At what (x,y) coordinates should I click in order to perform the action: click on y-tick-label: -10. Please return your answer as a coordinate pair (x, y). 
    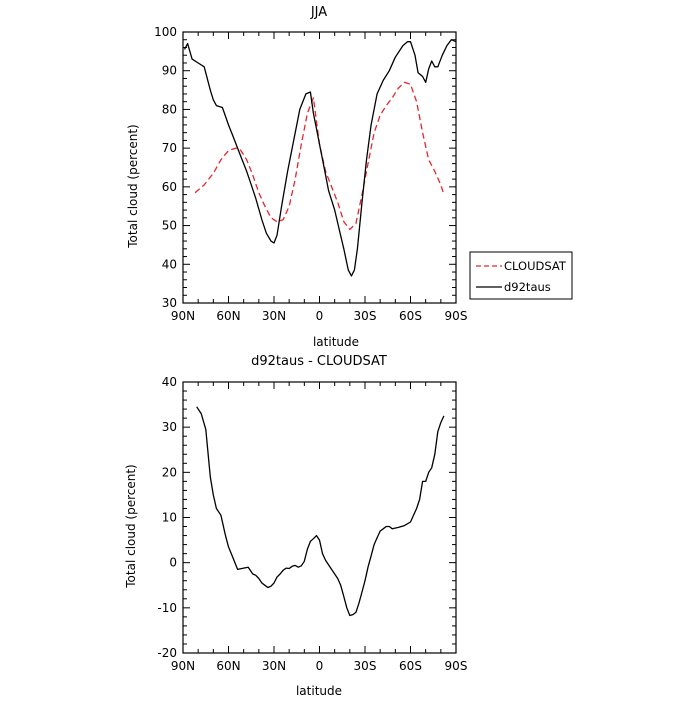
    Looking at the image, I should click on (167, 608).